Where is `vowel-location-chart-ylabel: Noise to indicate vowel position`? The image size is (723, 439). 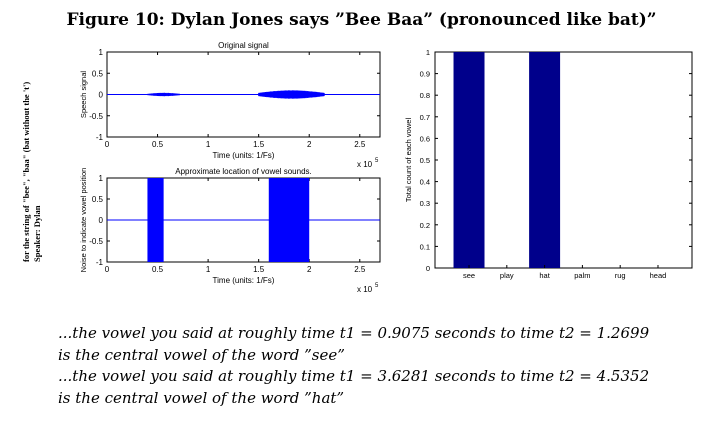
vowel-location-chart-ylabel: Noise to indicate vowel position is located at coordinates (83, 220).